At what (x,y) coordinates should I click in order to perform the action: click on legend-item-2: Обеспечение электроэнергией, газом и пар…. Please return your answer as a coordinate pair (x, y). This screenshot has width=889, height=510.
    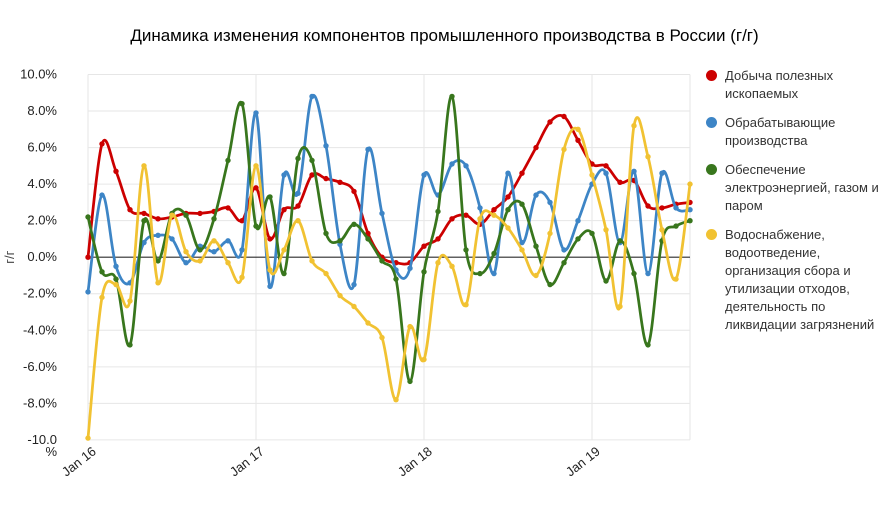
    Looking at the image, I should click on (794, 188).